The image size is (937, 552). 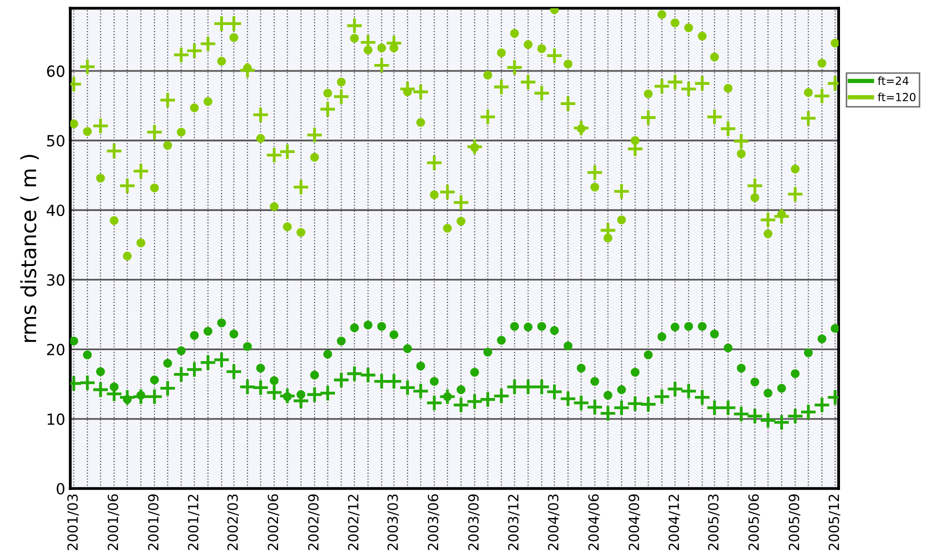 What do you see at coordinates (393, 522) in the screenshot?
I see `x-tick-label: 2003/03` at bounding box center [393, 522].